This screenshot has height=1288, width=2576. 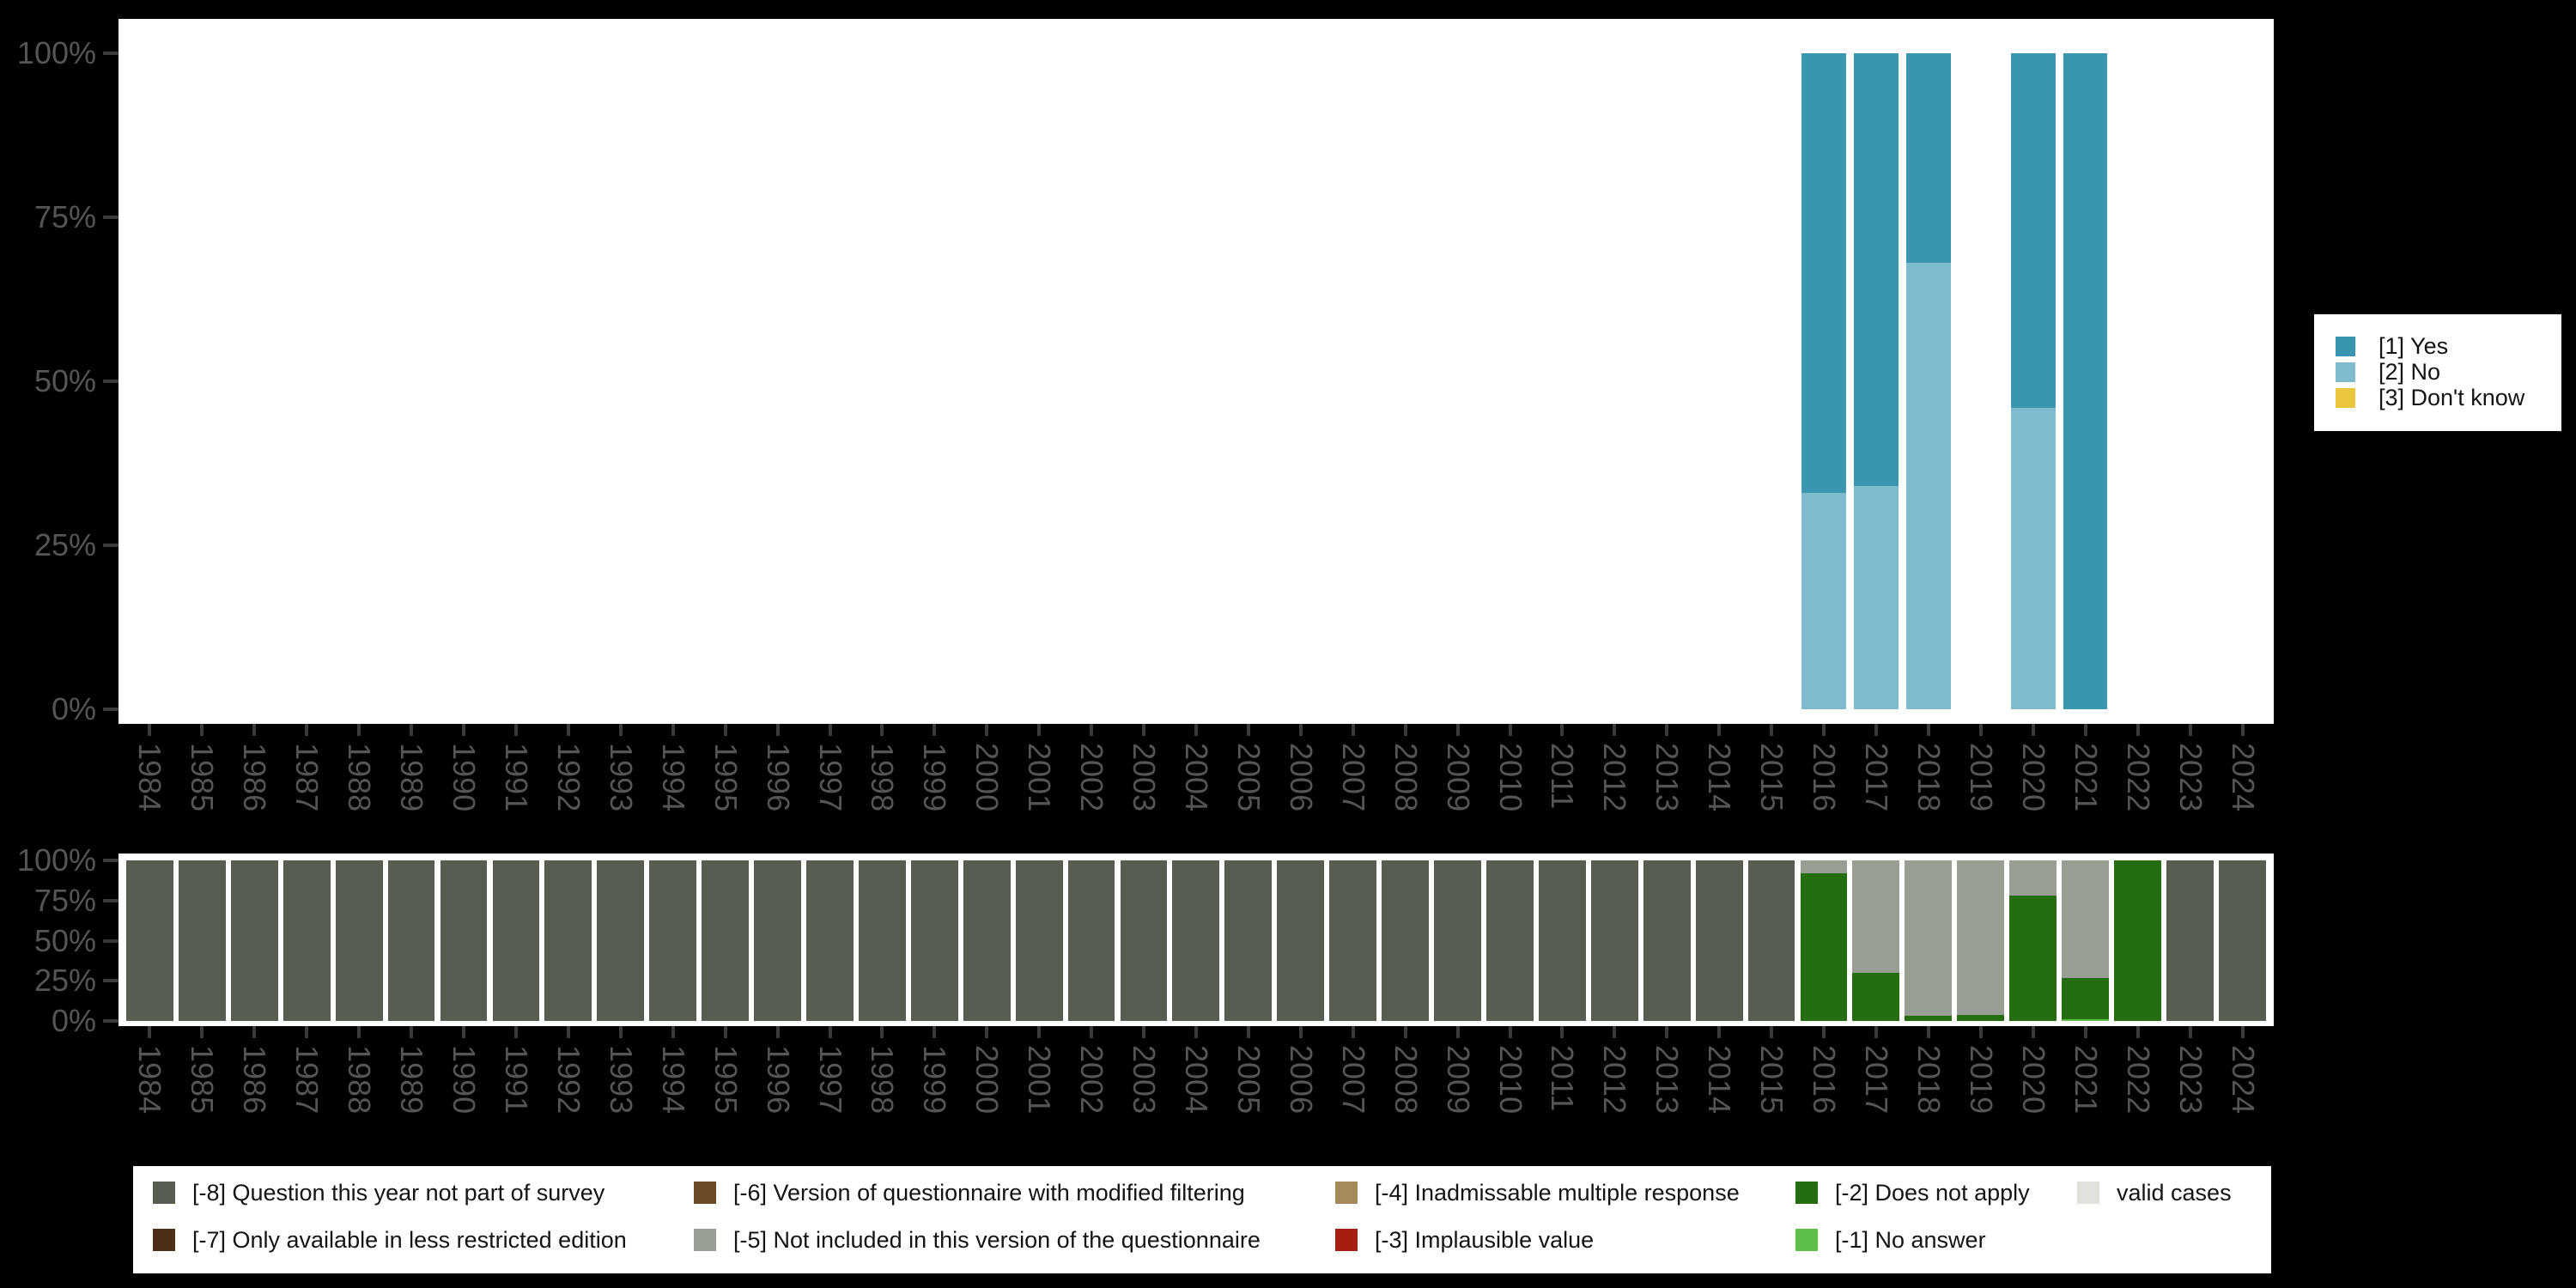 I want to click on bar-slot-1988, so click(x=359, y=940).